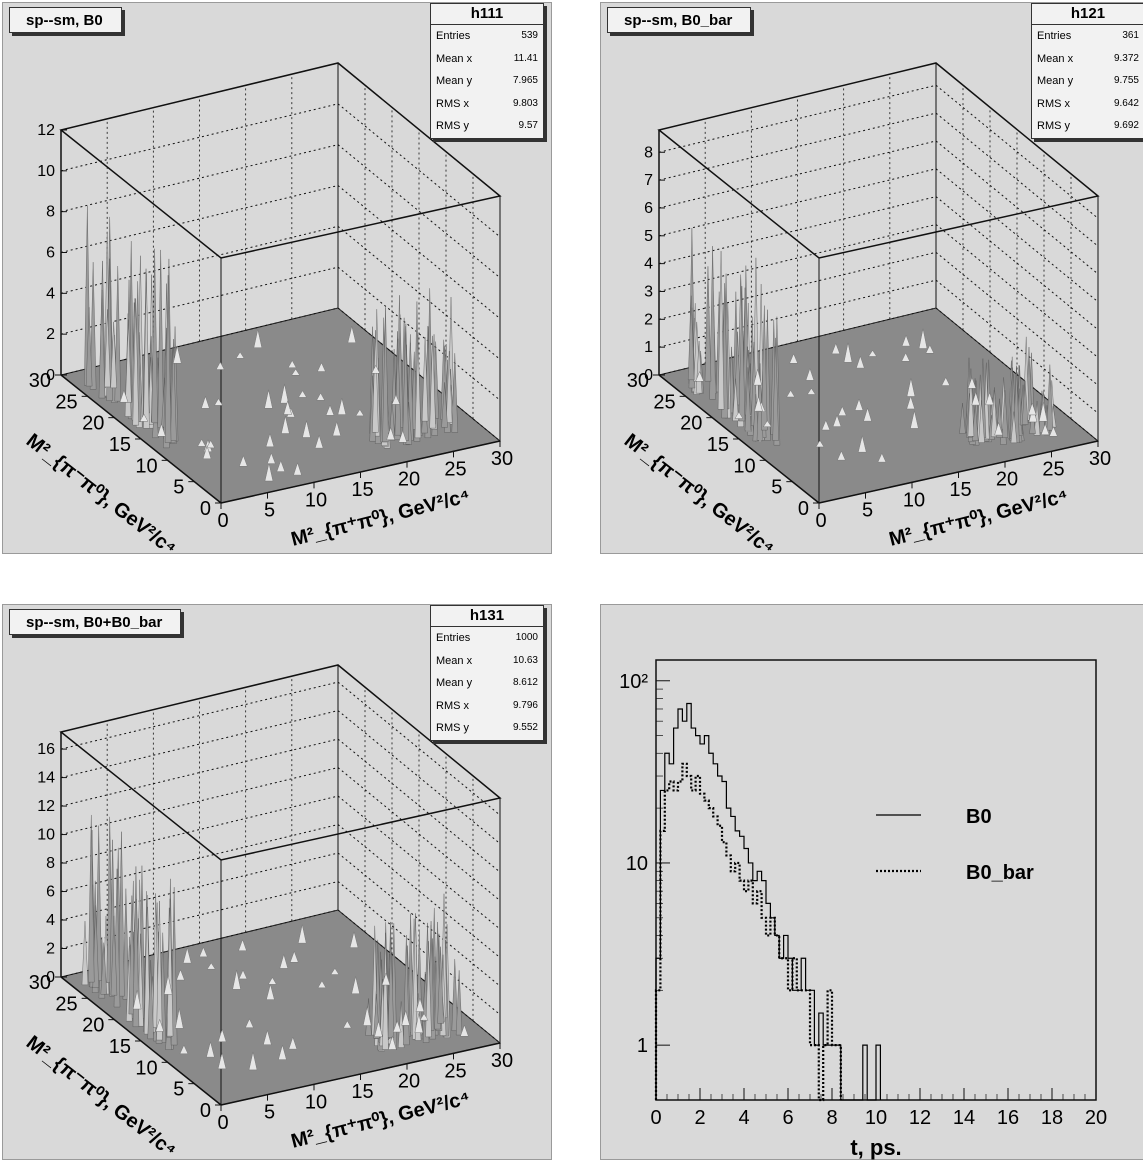 The image size is (1143, 1164). I want to click on x-tick-label: 16, so click(1008, 1118).